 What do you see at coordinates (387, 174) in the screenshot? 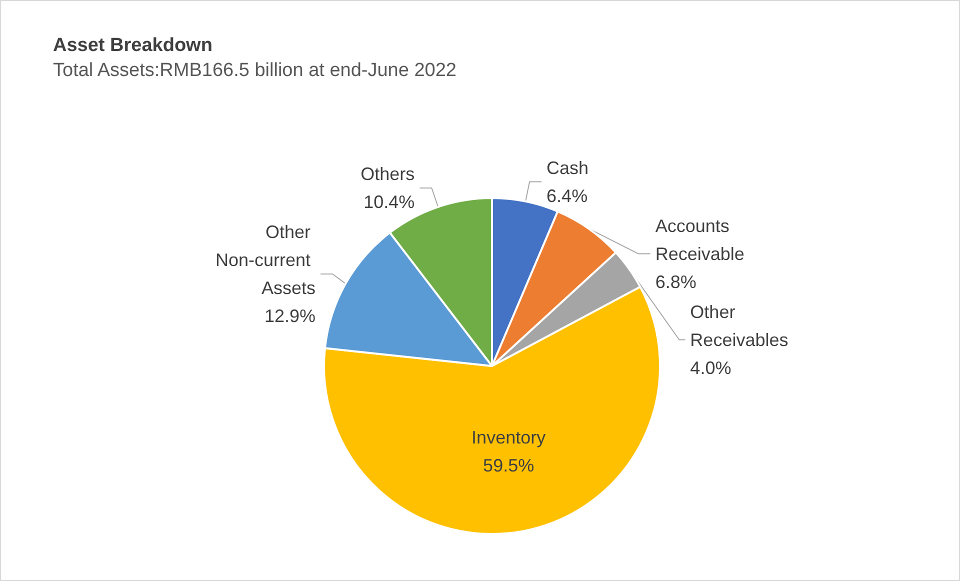
I see `slice-label: Others` at bounding box center [387, 174].